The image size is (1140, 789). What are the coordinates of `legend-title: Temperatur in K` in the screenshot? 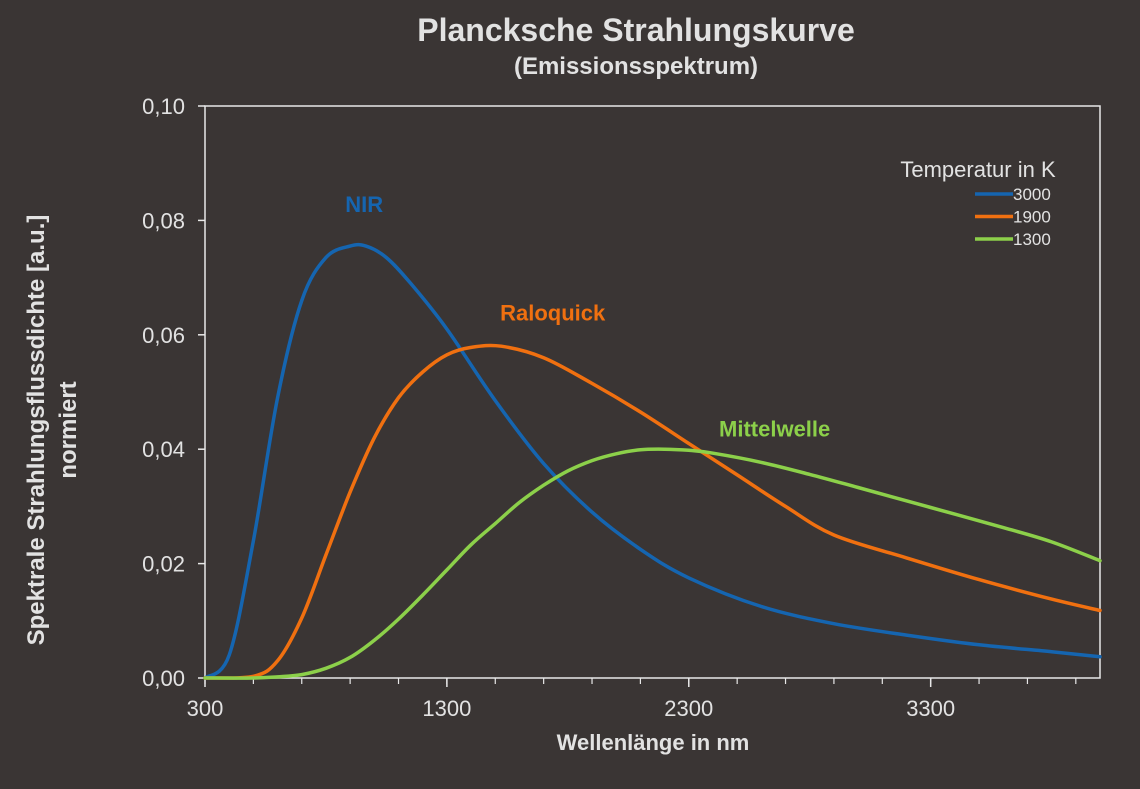 It's located at (978, 169).